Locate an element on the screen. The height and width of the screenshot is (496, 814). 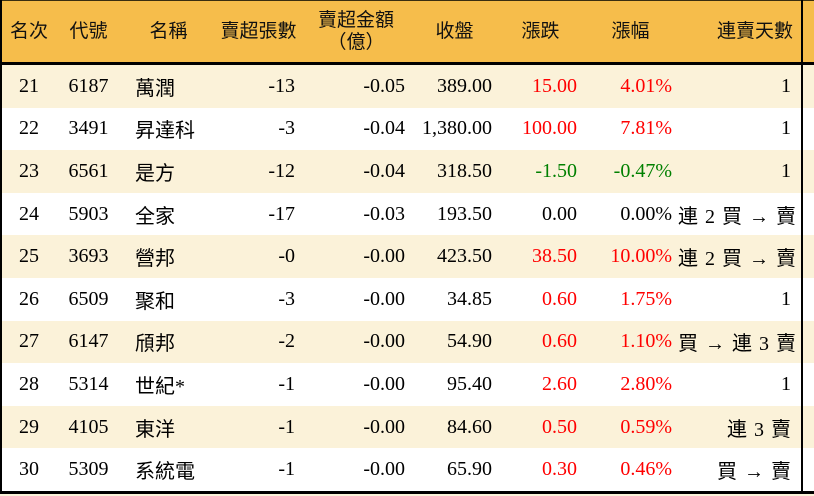
cell-change: 0.50 is located at coordinates (540, 427).